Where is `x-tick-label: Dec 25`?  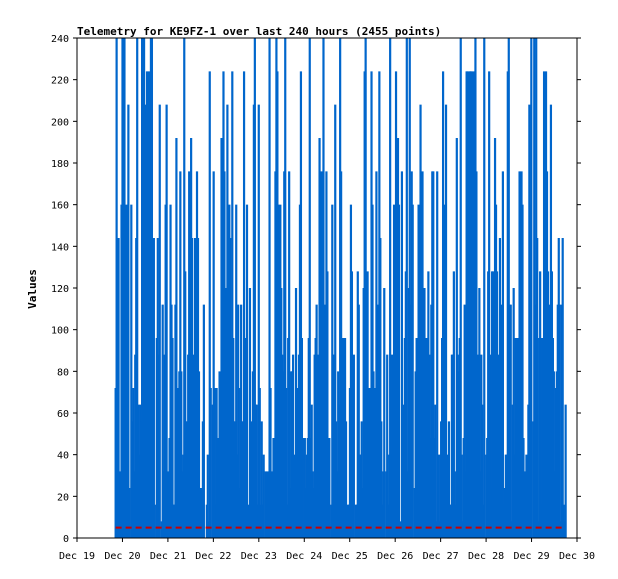
x-tick-label: Dec 25 is located at coordinates (350, 556).